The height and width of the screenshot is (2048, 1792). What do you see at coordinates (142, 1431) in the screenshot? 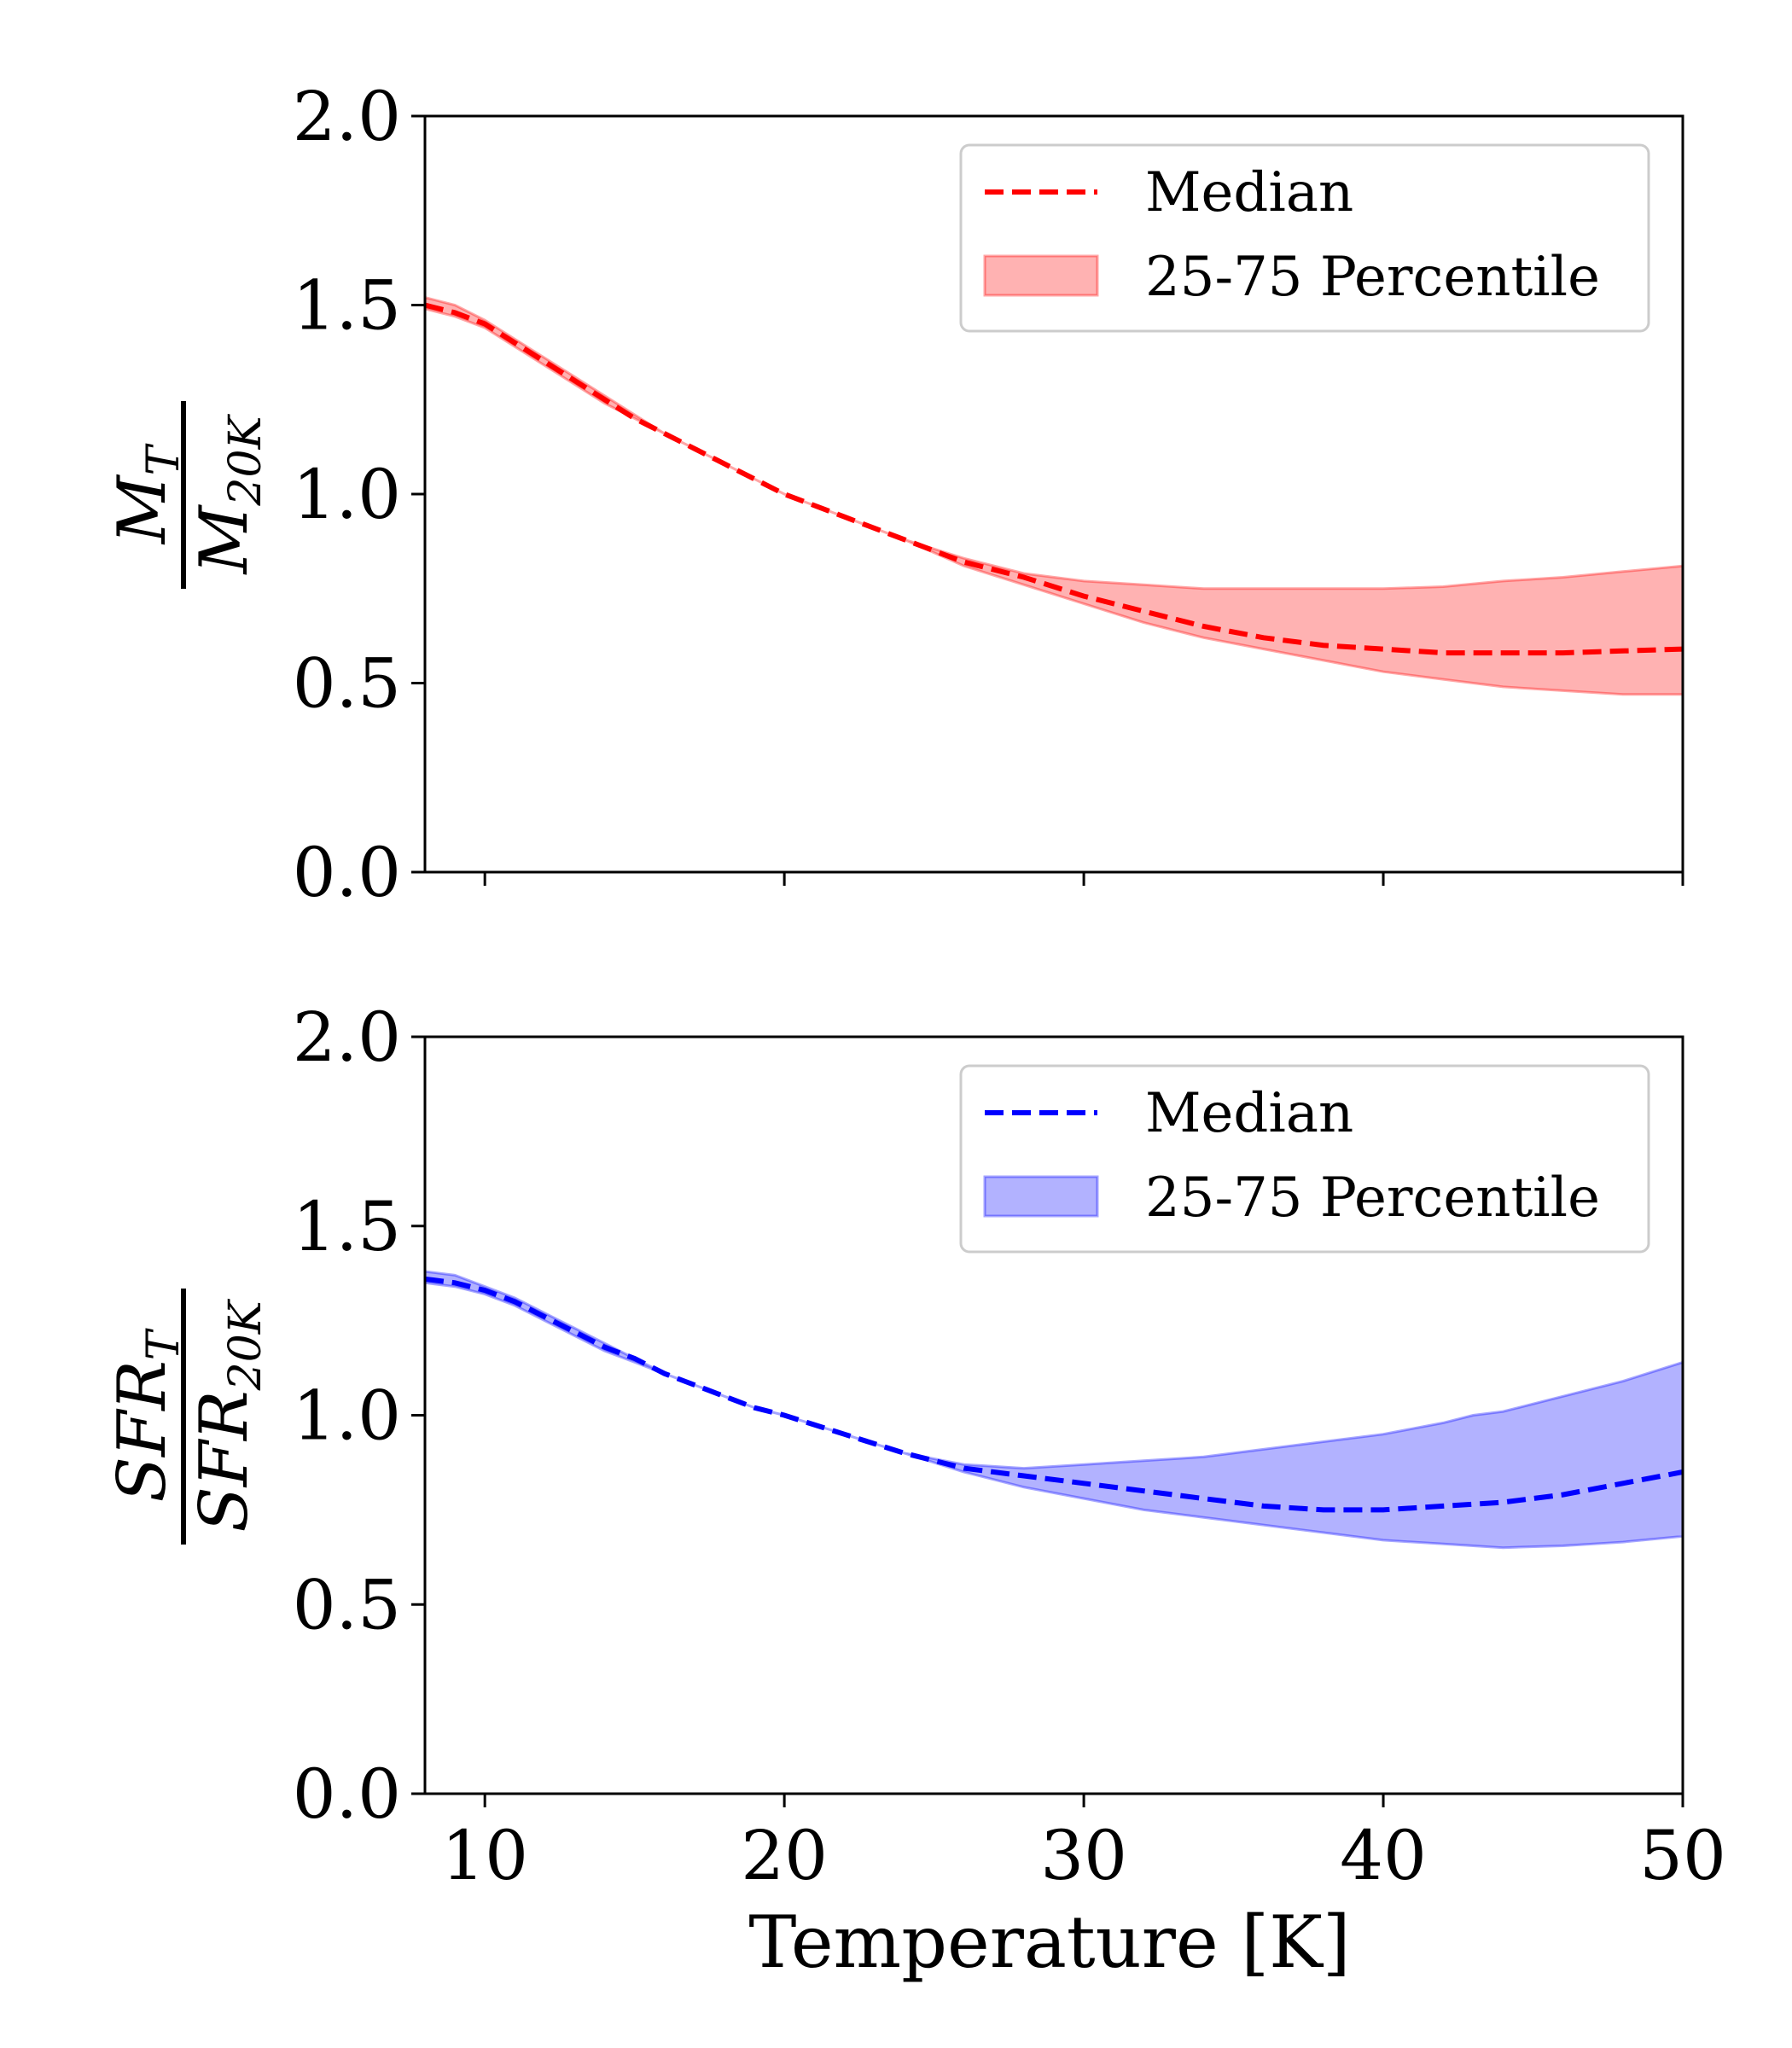
I see `y-label-num-main: SFR` at bounding box center [142, 1431].